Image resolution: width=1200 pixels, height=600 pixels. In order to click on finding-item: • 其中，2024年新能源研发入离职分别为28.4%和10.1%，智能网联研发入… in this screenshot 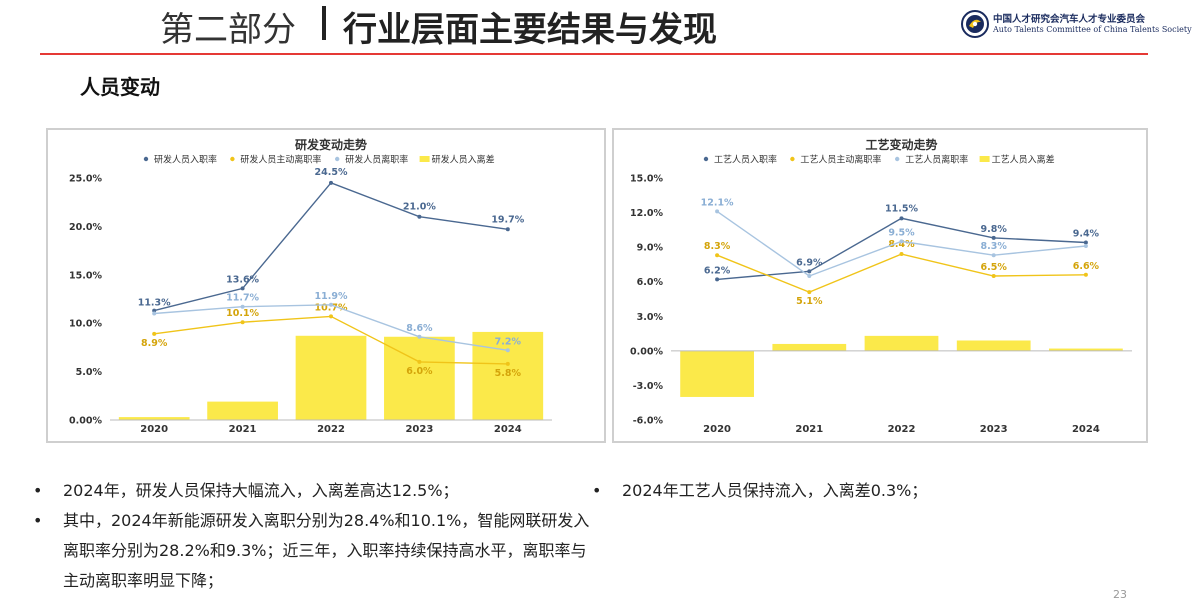, I will do `click(313, 551)`.